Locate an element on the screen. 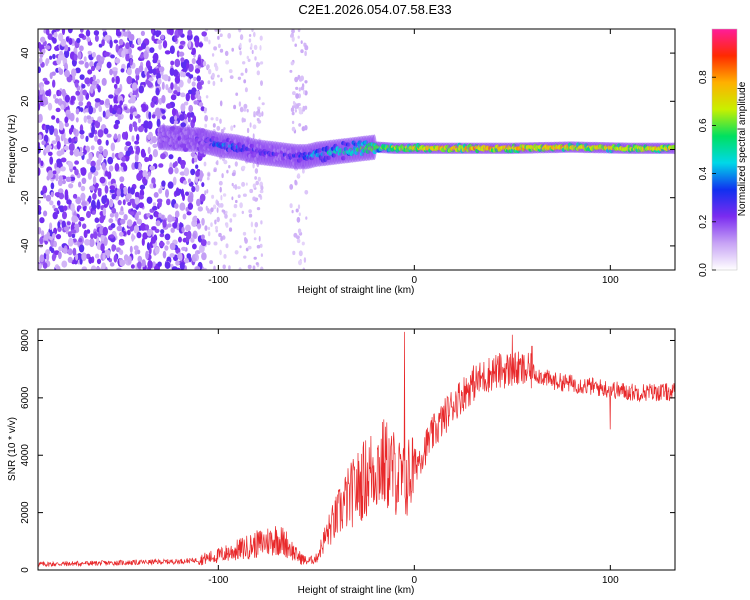  spectrogram-x-axis-label: Height of straight line (km) is located at coordinates (356, 290).